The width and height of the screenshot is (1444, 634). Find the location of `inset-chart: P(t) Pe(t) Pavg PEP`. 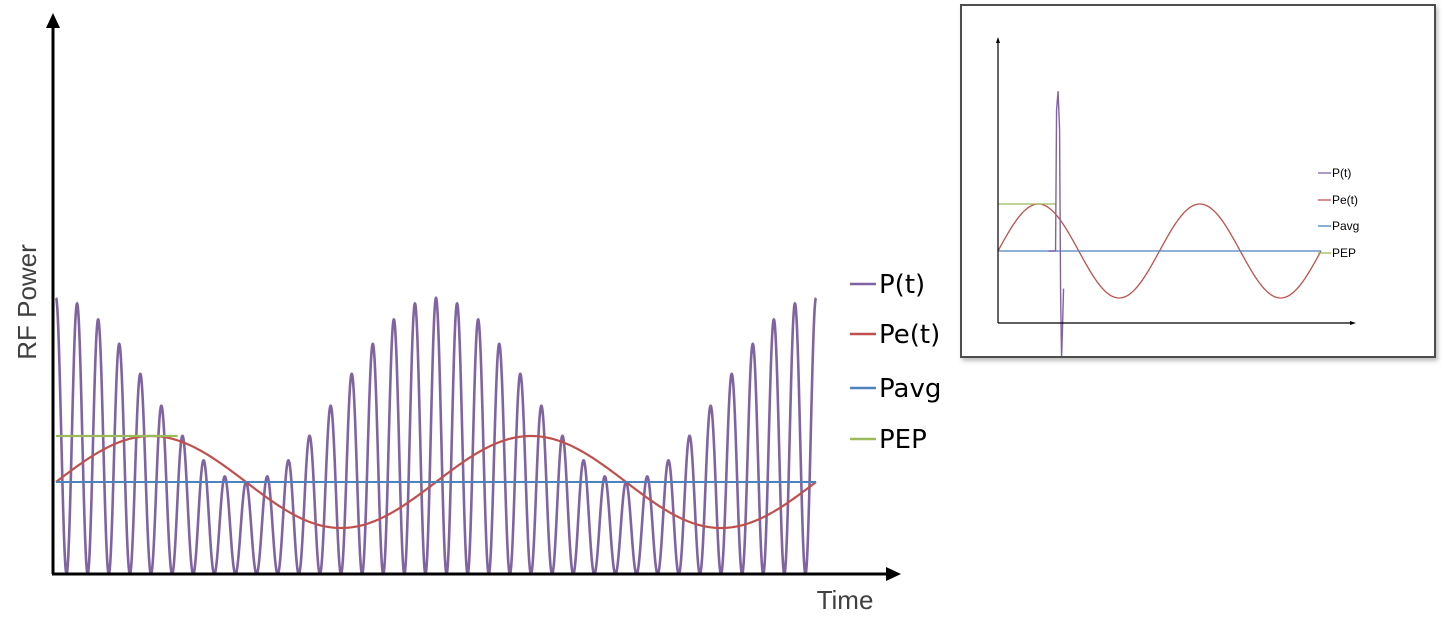

inset-chart: P(t) Pe(t) Pavg PEP is located at coordinates (1177, 196).